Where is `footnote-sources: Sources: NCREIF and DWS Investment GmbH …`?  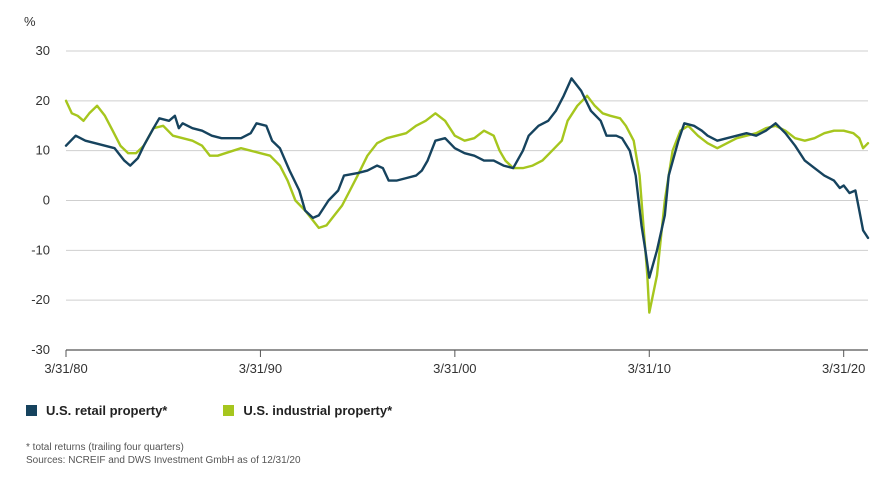 footnote-sources: Sources: NCREIF and DWS Investment GmbH … is located at coordinates (163, 460).